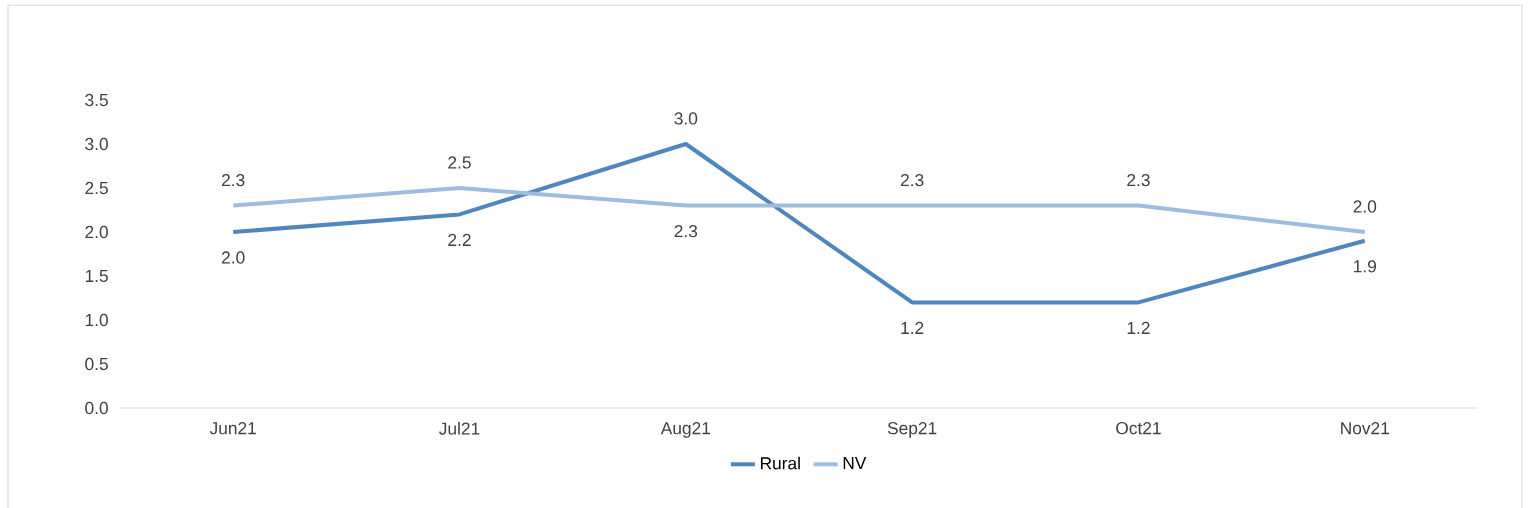 The width and height of the screenshot is (1530, 508). What do you see at coordinates (96, 320) in the screenshot?
I see `y-tick-label: 1.0` at bounding box center [96, 320].